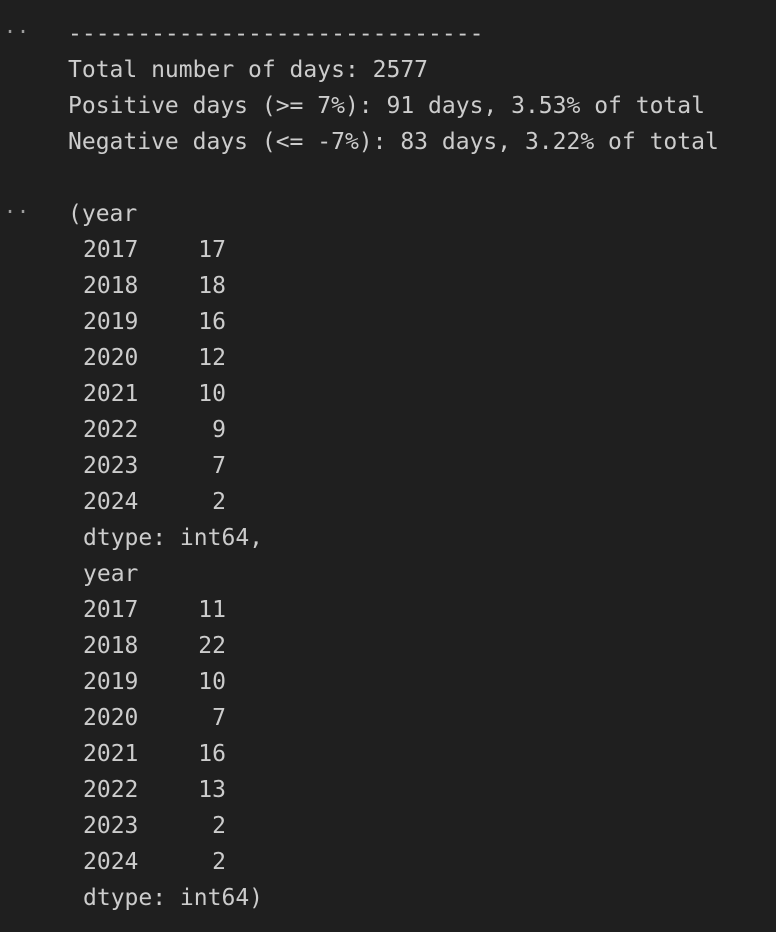 Image resolution: width=776 pixels, height=932 pixels. I want to click on series-row-count: 18, so click(212, 286).